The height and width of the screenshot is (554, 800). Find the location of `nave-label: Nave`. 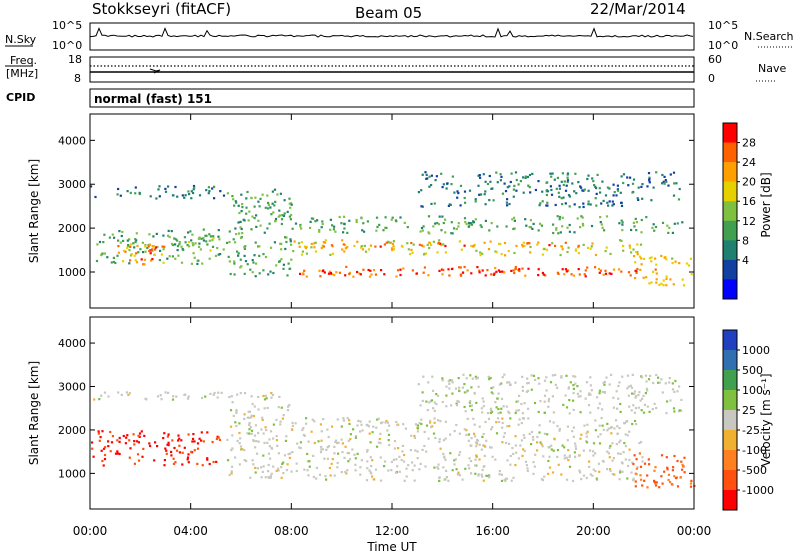

nave-label: Nave is located at coordinates (772, 68).